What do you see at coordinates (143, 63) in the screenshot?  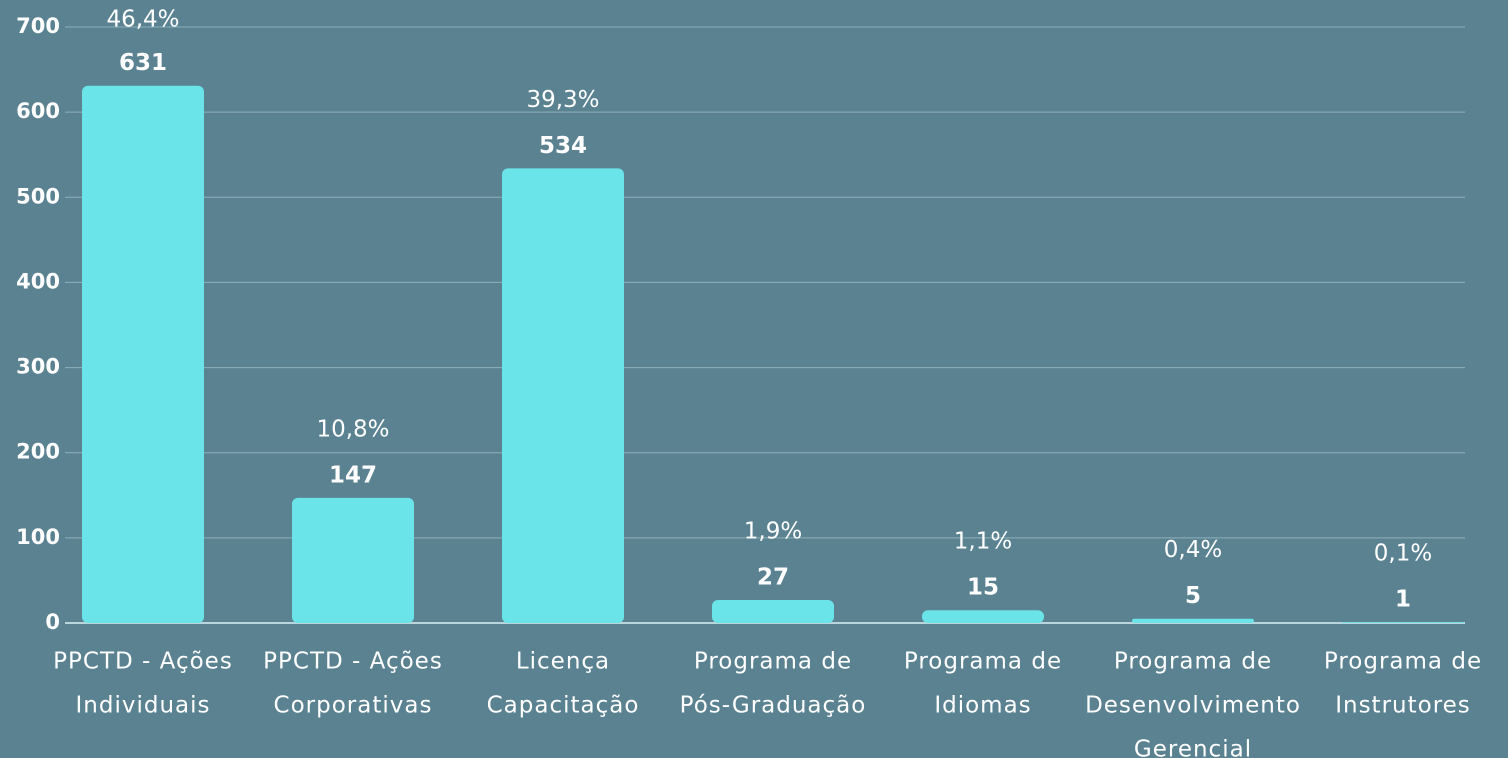 I see `value-label: 631` at bounding box center [143, 63].